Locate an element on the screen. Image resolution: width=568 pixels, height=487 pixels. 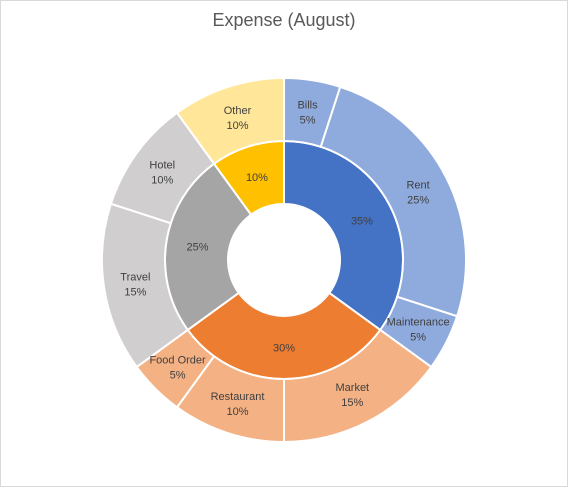
outer-label-name-restaurant: Restaurant is located at coordinates (238, 397).